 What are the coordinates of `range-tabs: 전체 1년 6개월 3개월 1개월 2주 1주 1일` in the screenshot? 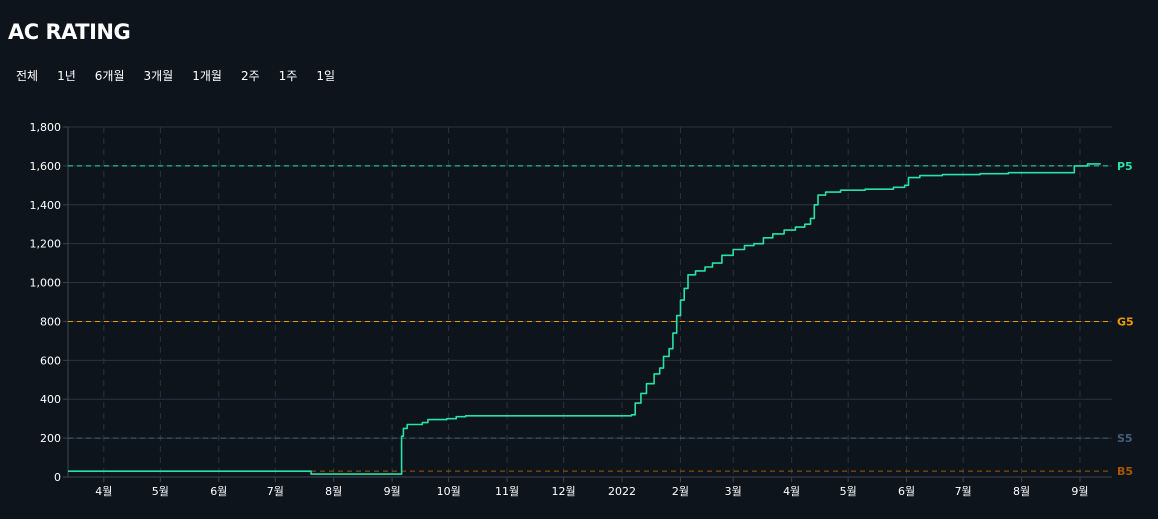 It's located at (185, 75).